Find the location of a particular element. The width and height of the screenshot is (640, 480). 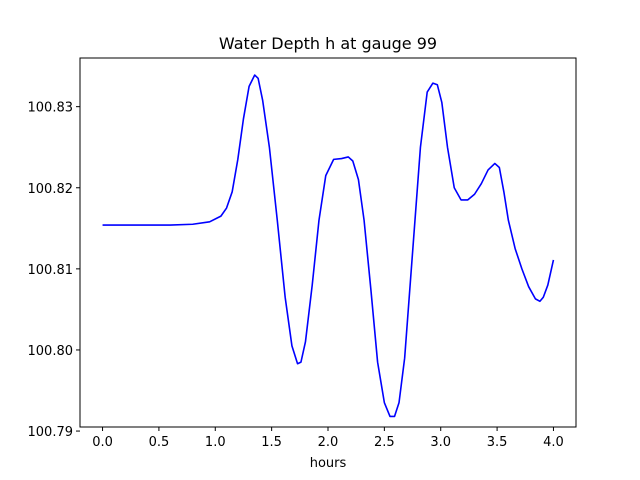

x-tick-label: 0.5 is located at coordinates (159, 442).